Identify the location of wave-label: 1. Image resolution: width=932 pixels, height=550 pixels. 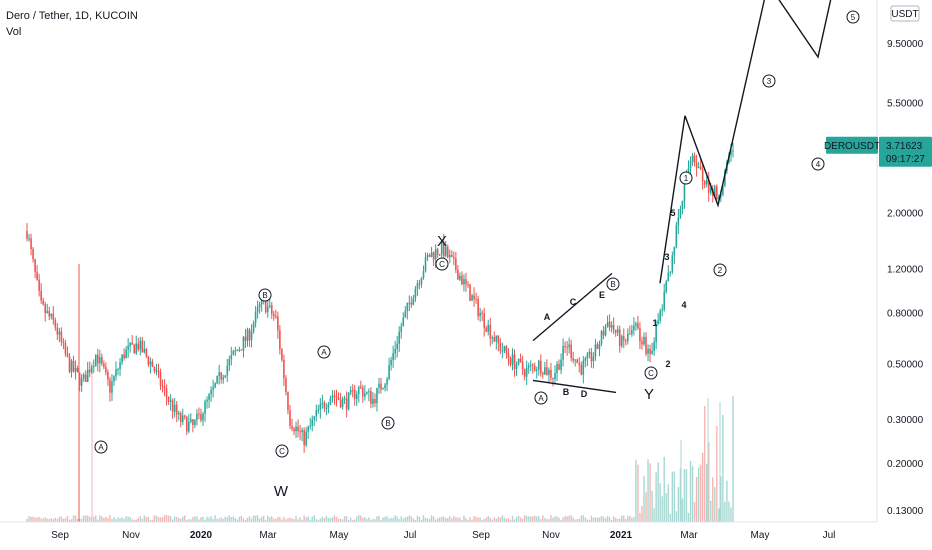
(654, 323).